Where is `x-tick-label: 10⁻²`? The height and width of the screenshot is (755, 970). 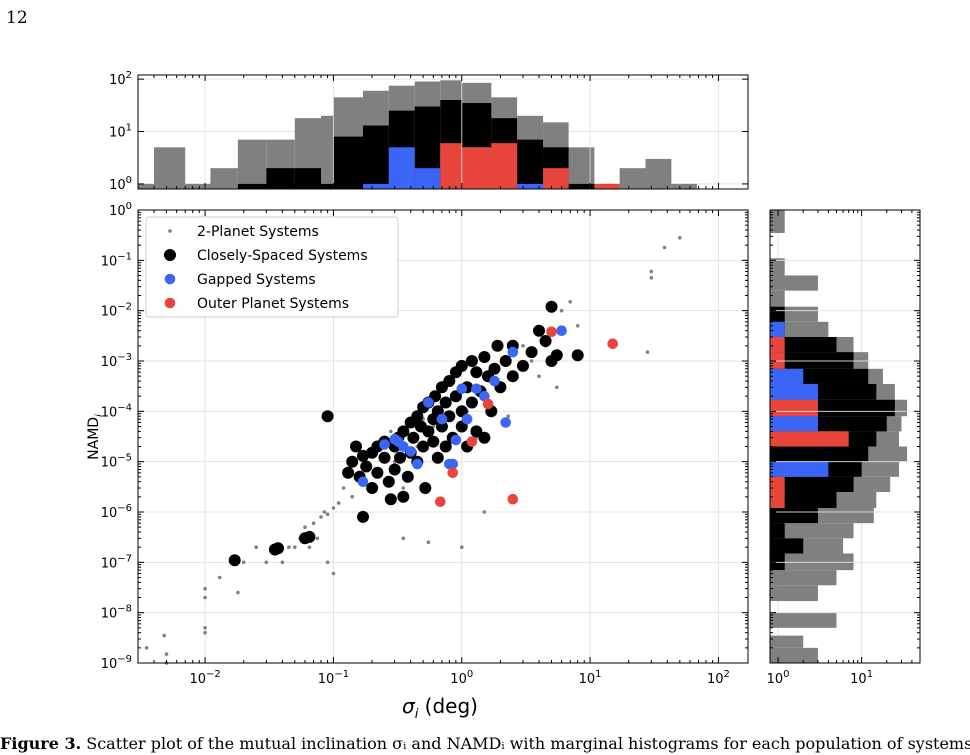
x-tick-label: 10⁻² is located at coordinates (204, 678).